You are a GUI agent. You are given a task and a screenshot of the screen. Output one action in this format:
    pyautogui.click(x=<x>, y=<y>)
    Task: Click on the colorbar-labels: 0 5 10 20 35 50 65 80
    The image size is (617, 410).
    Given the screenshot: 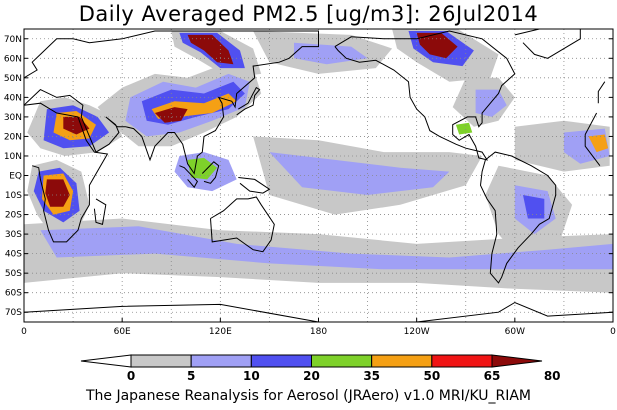 What is the action you would take?
    pyautogui.click(x=344, y=376)
    